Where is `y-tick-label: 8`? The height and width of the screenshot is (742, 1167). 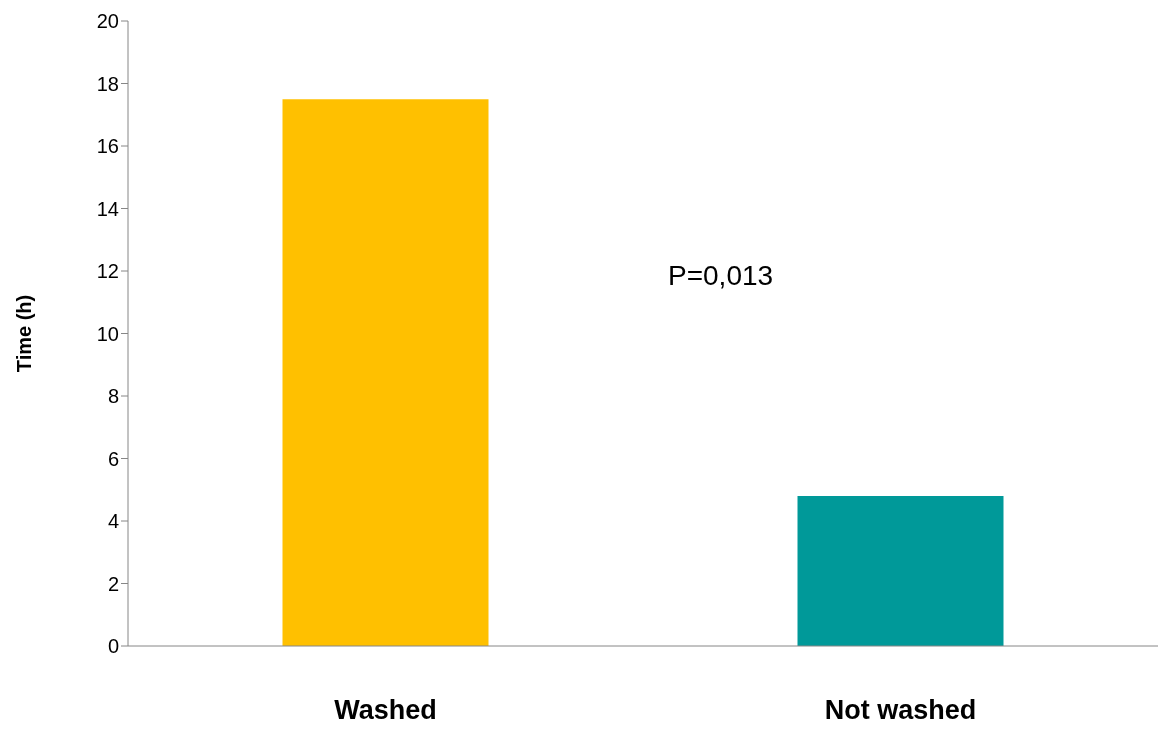
y-tick-label: 8 is located at coordinates (113, 396).